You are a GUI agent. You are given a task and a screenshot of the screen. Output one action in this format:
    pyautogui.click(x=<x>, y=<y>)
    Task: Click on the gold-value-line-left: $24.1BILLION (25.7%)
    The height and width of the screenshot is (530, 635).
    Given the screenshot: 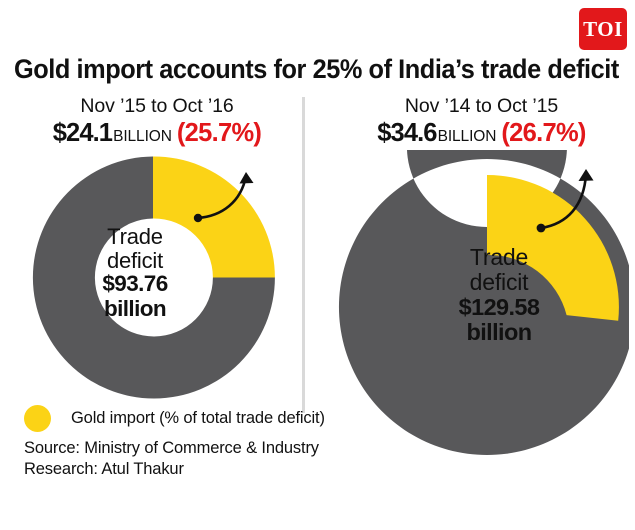 What is the action you would take?
    pyautogui.click(x=157, y=134)
    